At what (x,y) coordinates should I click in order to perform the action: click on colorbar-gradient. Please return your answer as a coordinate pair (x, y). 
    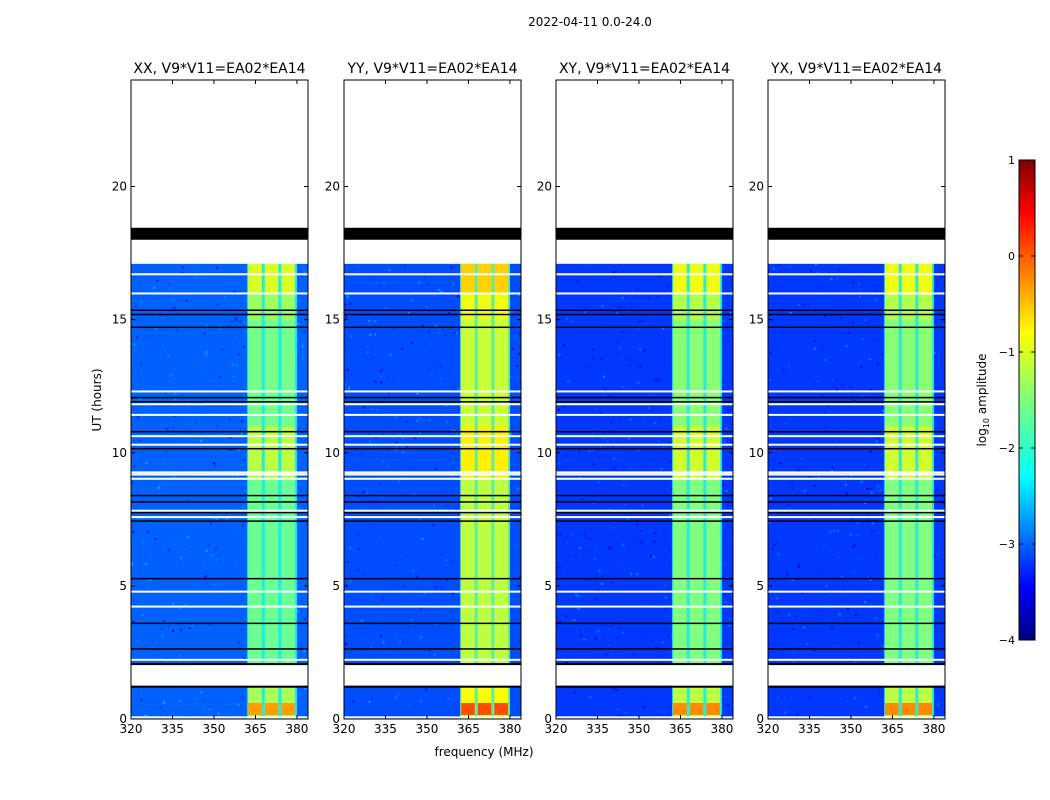
    Looking at the image, I should click on (1027, 400).